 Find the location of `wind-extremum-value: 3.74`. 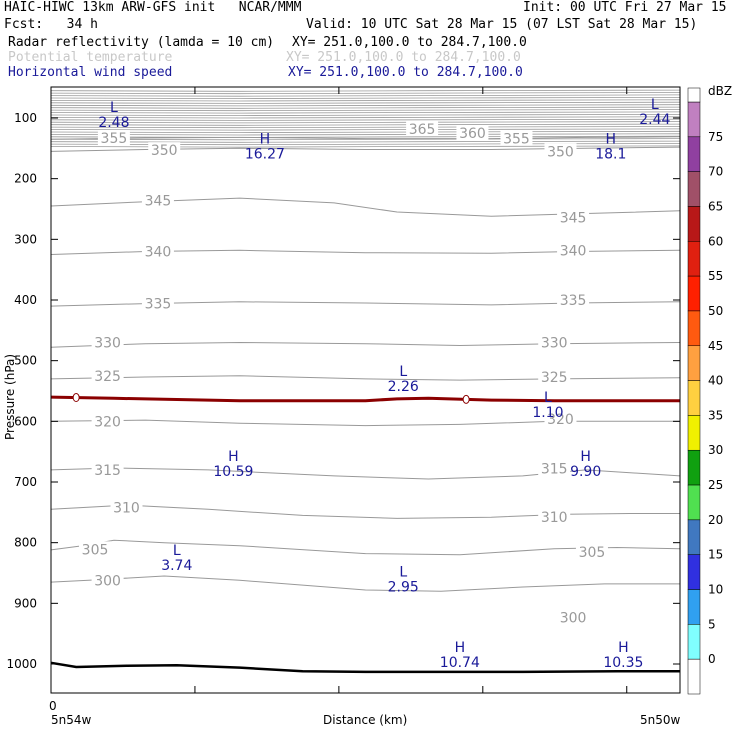

wind-extremum-value: 3.74 is located at coordinates (176, 566).